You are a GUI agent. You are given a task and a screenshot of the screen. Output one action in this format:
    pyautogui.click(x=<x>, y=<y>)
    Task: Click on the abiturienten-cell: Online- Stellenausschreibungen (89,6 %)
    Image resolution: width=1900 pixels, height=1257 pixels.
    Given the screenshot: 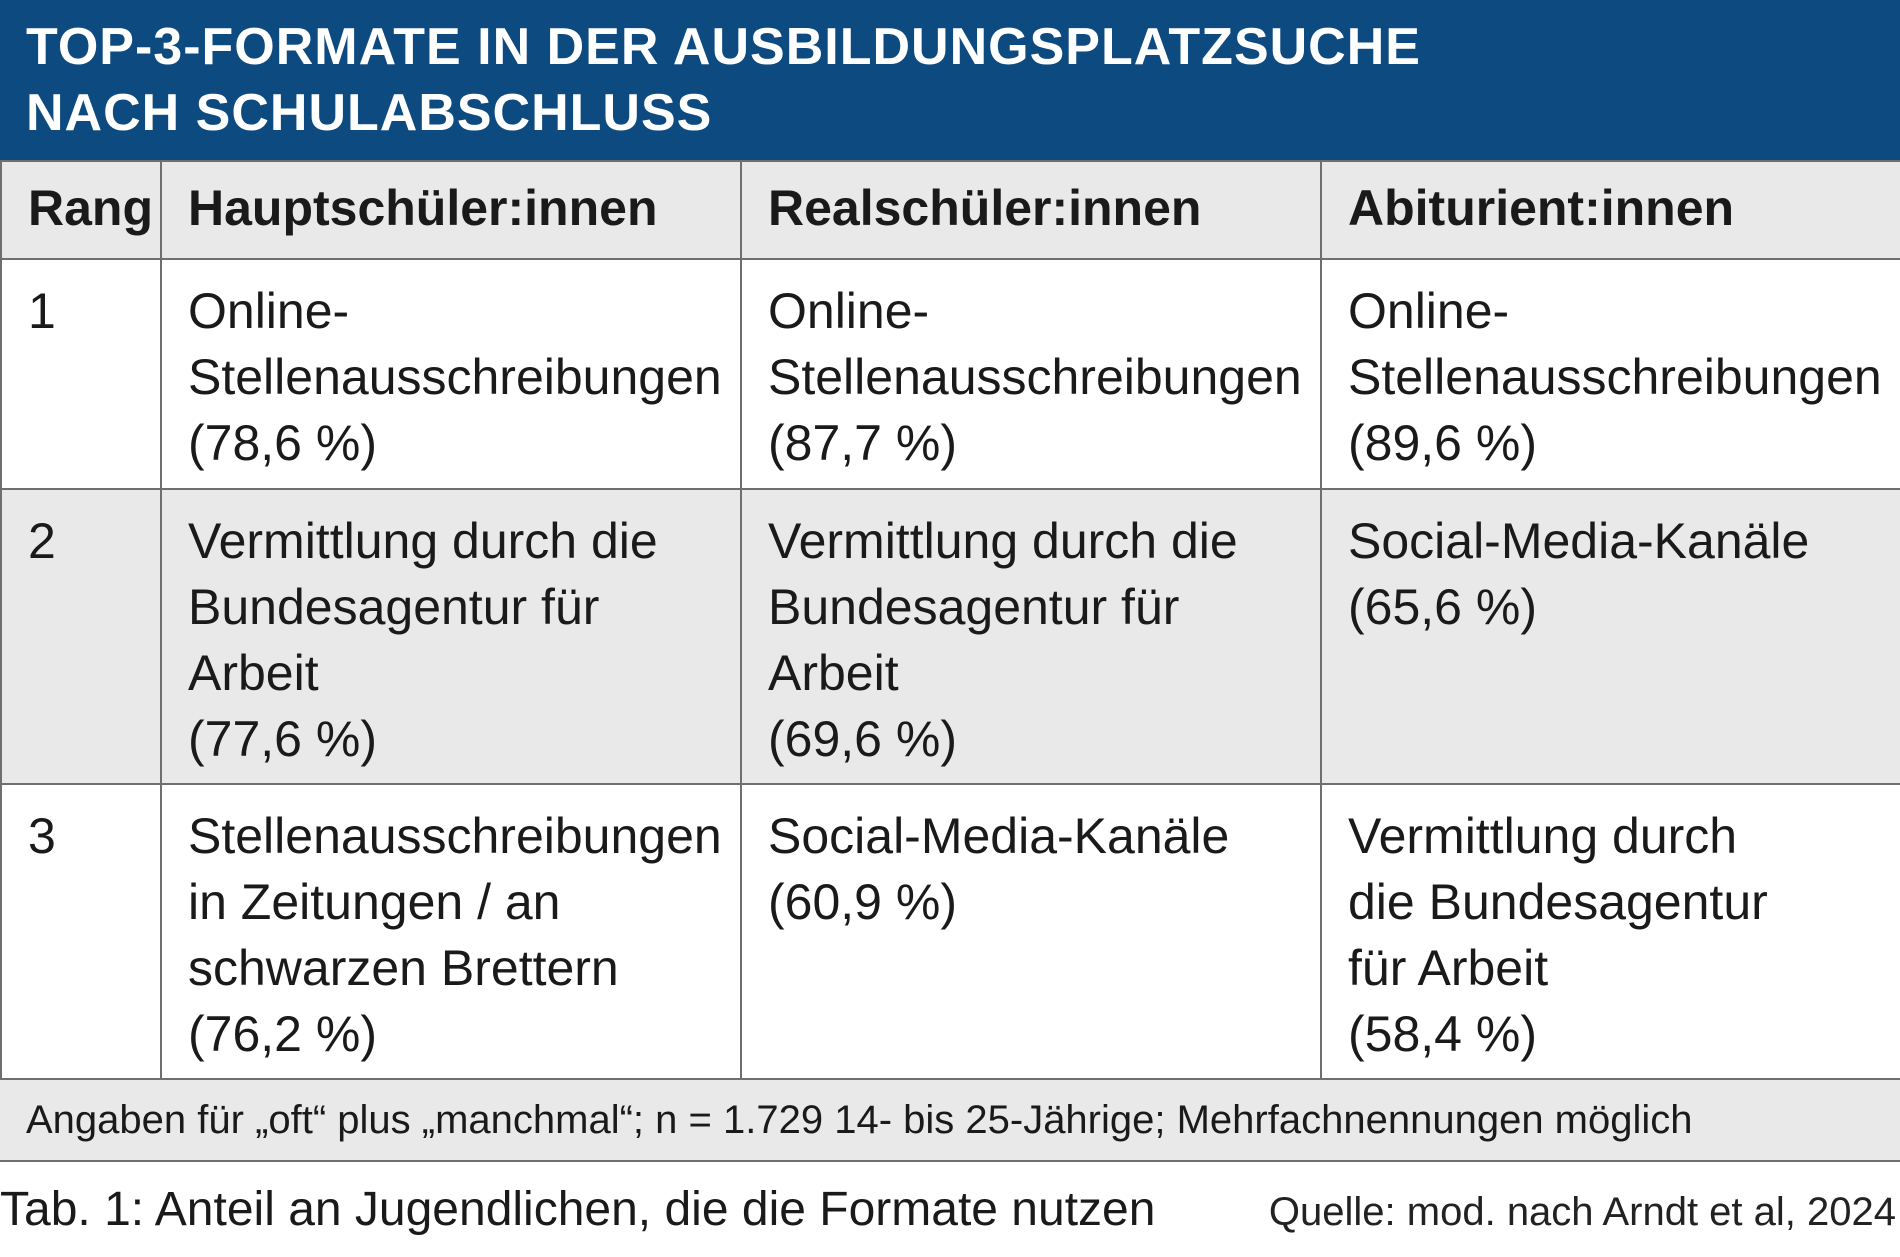 What is the action you would take?
    pyautogui.click(x=1610, y=374)
    